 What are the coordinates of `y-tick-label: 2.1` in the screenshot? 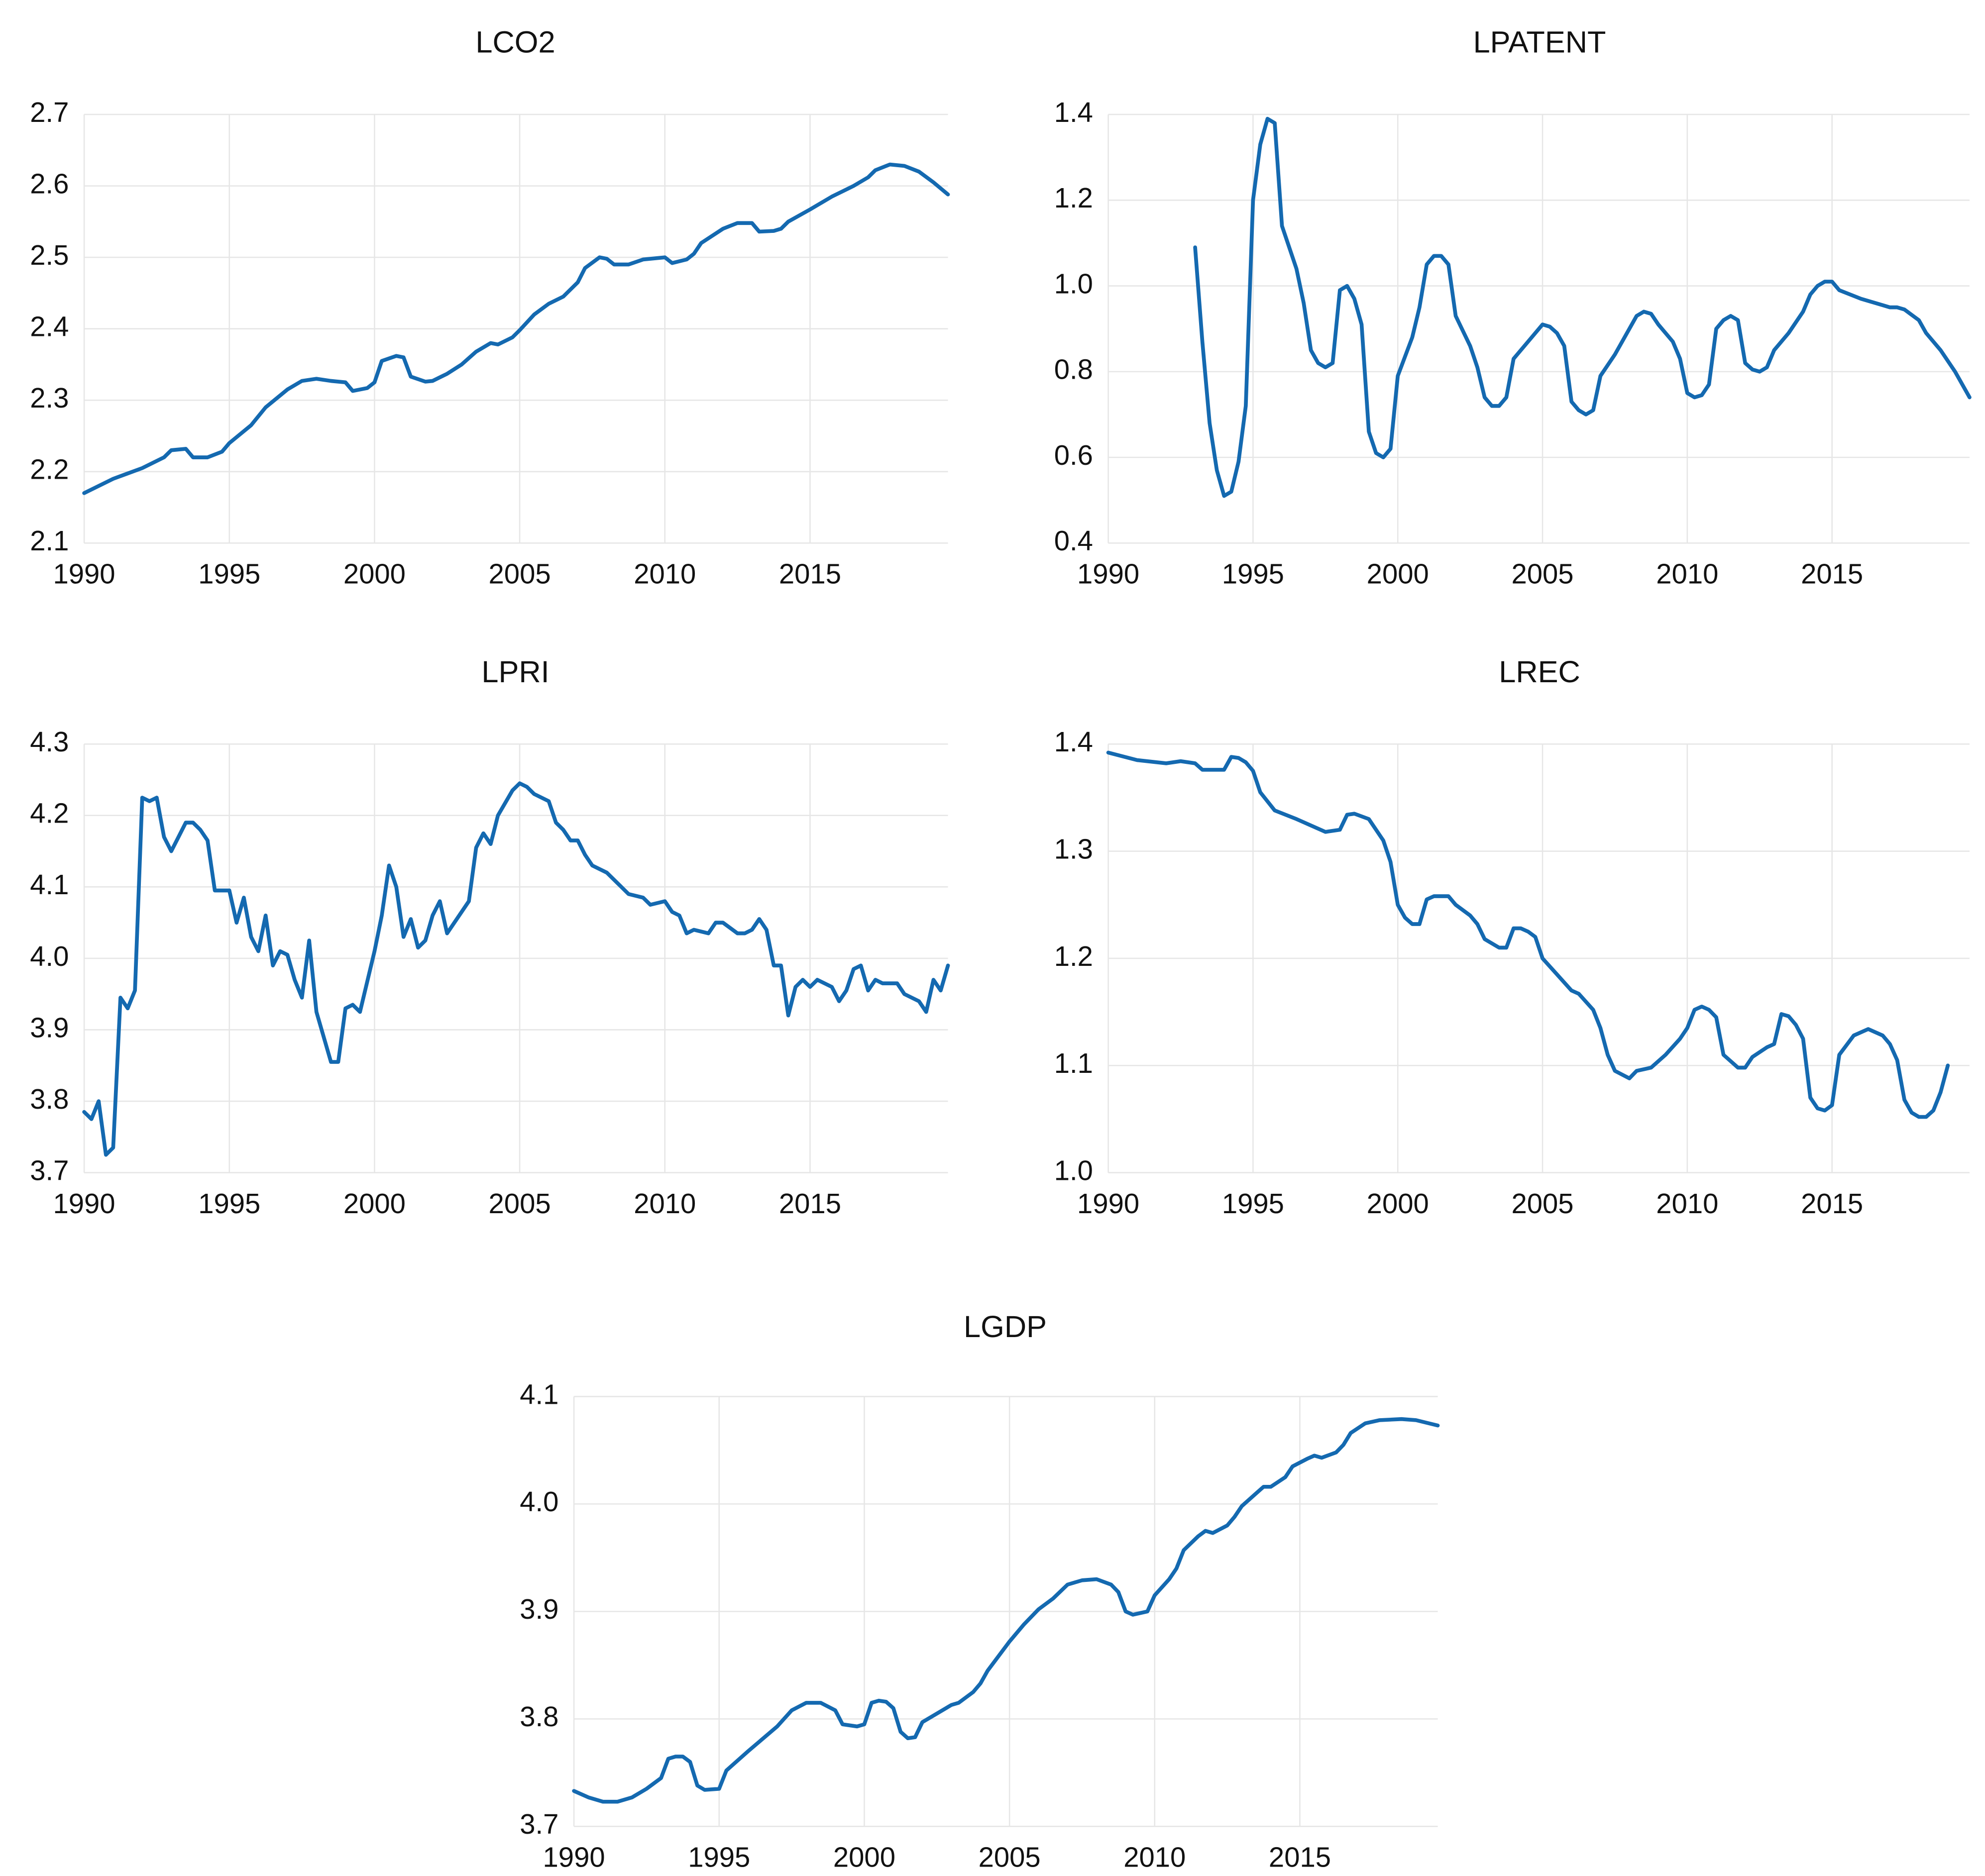 It's located at (49, 540).